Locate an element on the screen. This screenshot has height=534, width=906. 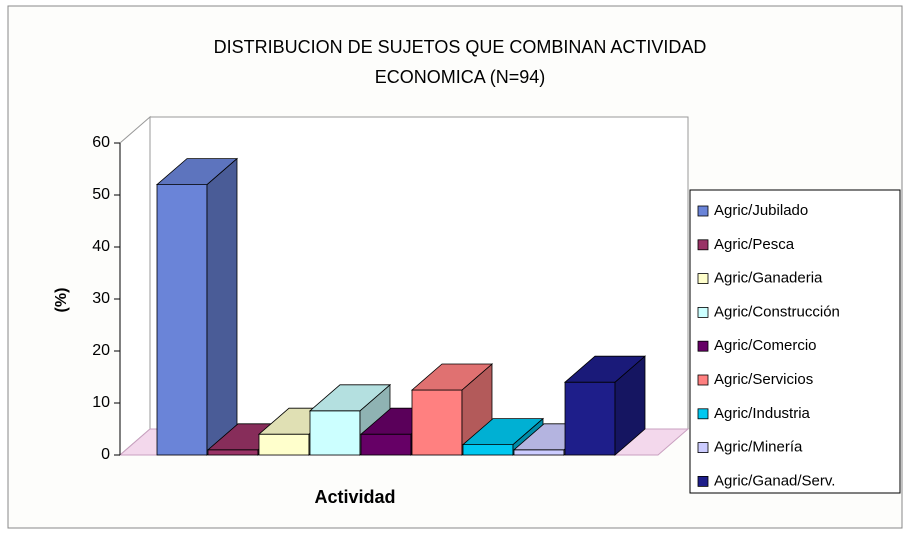
y-tick-label: 0 is located at coordinates (105, 454).